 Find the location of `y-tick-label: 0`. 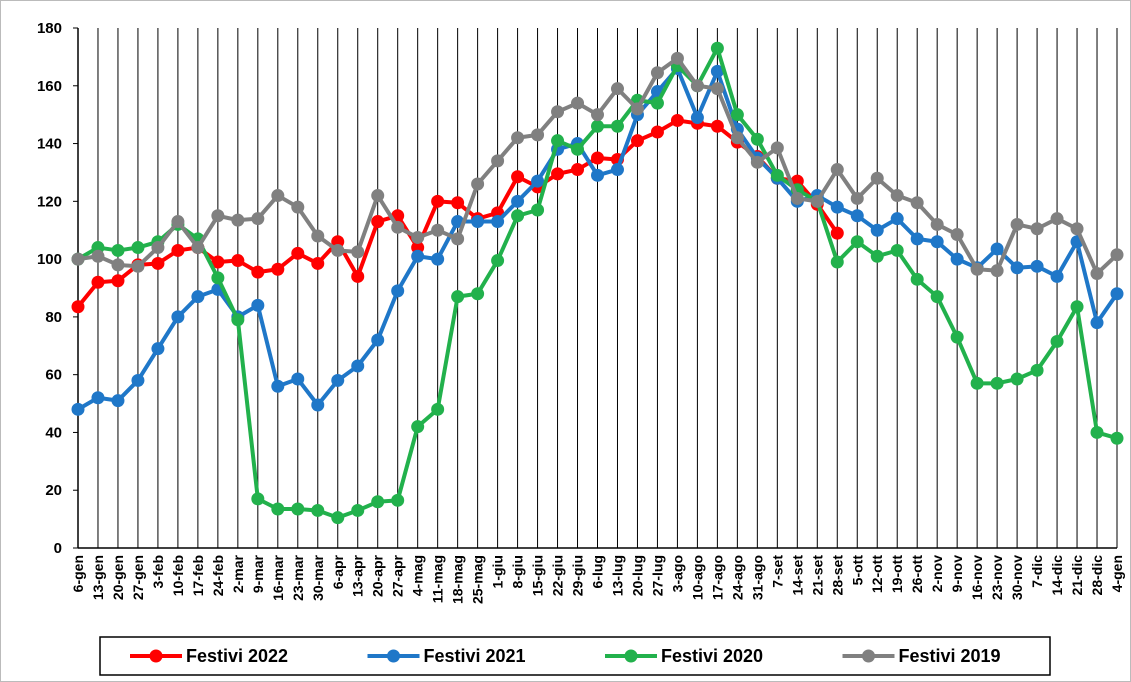

y-tick-label: 0 is located at coordinates (58, 548).